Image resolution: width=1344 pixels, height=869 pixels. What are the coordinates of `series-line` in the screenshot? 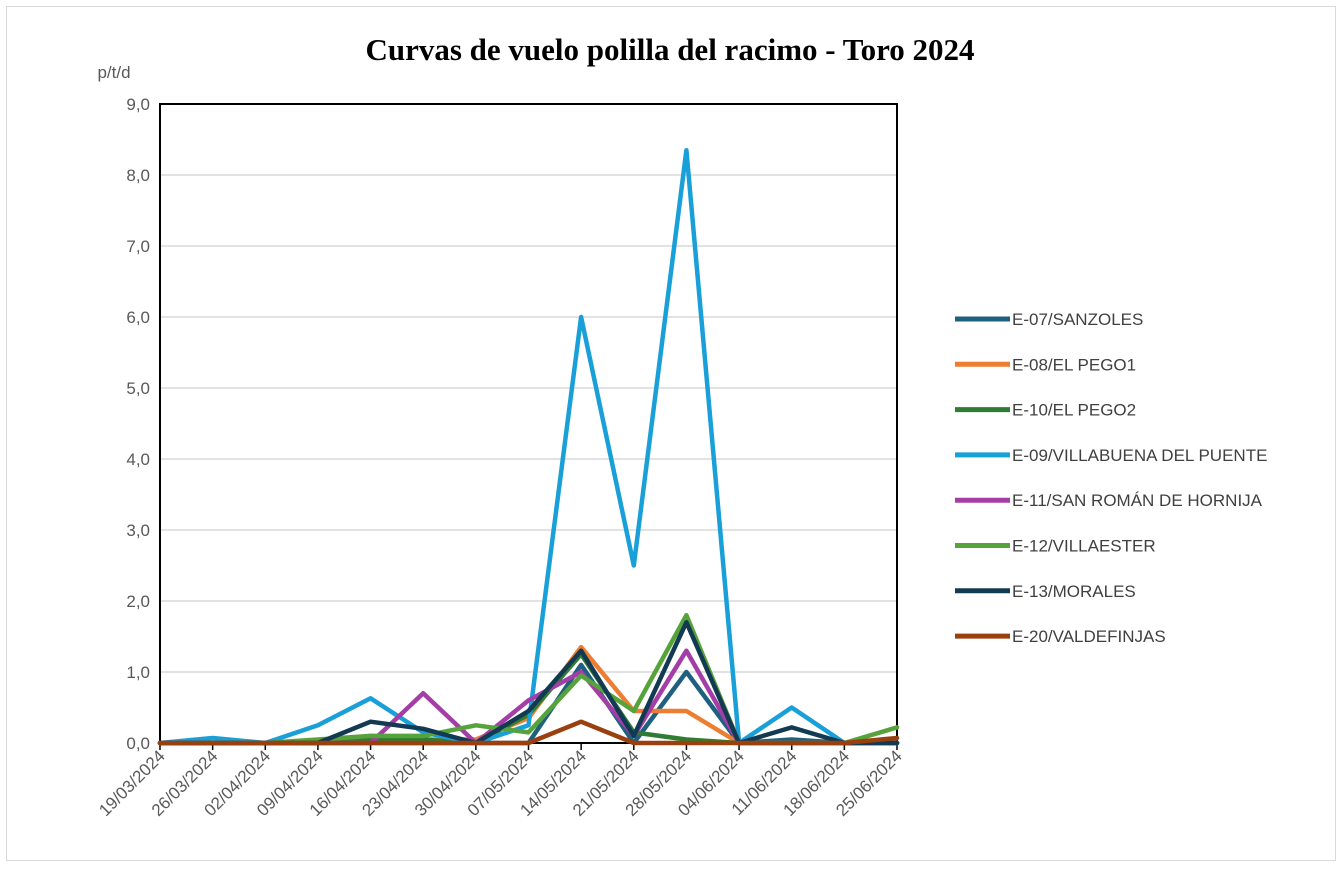 It's located at (528, 732).